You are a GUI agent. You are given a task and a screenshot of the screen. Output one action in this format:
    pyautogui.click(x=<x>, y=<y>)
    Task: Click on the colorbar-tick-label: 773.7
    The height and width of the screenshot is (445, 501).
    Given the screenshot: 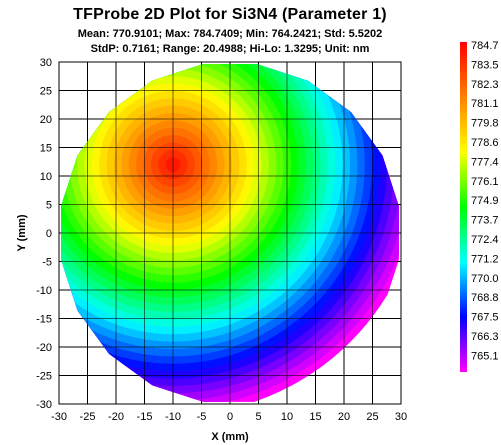 What is the action you would take?
    pyautogui.click(x=485, y=221)
    